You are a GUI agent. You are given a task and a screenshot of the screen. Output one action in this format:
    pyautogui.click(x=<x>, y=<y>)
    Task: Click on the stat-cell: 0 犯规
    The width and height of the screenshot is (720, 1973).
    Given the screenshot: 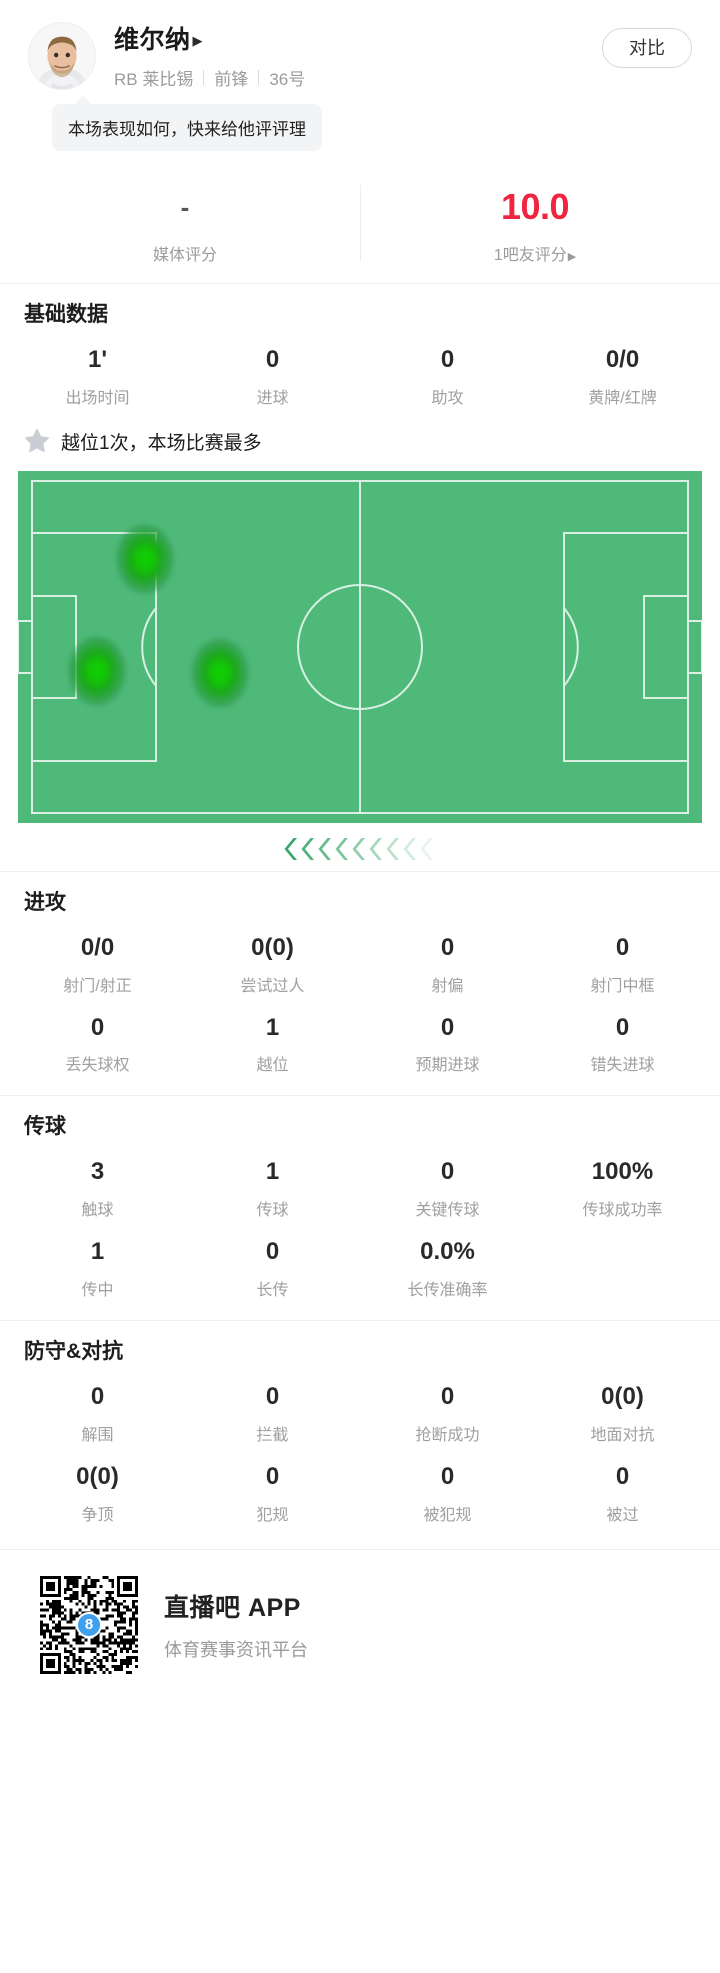 What is the action you would take?
    pyautogui.click(x=272, y=1491)
    